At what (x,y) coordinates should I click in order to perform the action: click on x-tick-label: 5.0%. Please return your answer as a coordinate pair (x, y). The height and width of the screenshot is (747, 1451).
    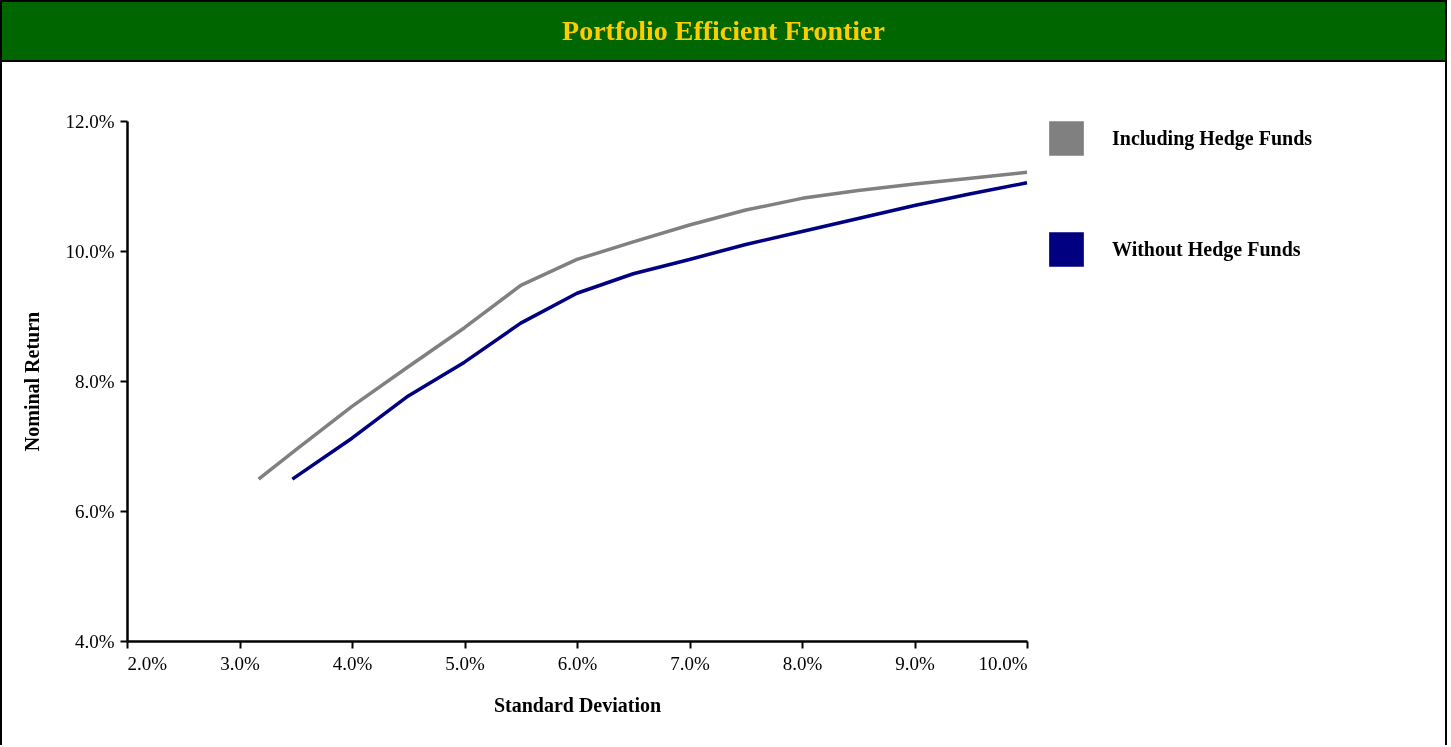
    Looking at the image, I should click on (465, 663).